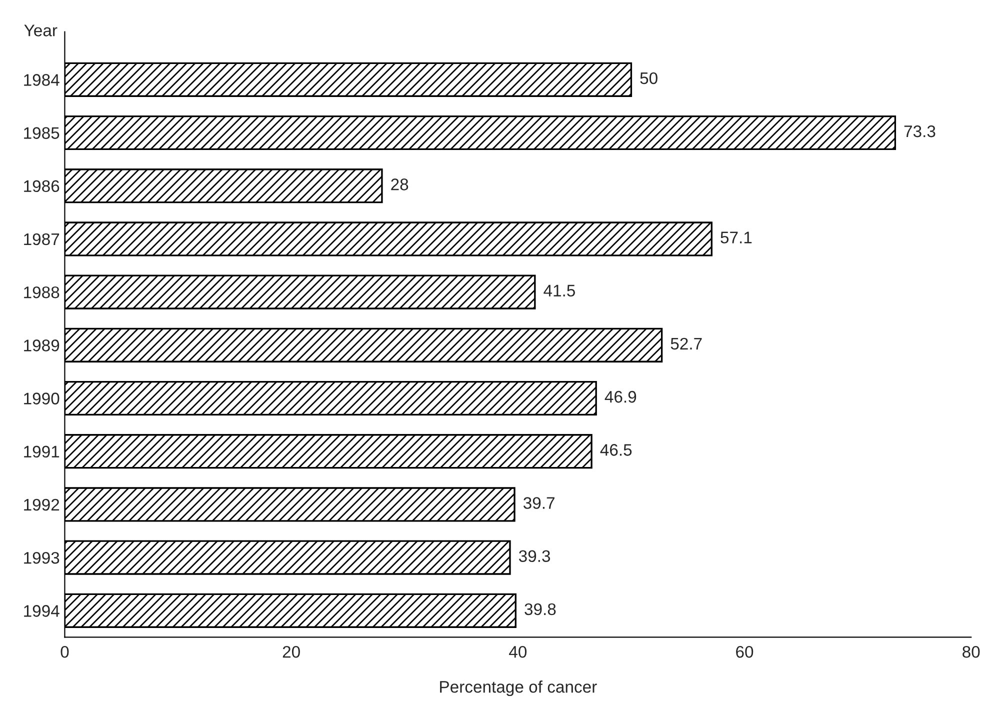 The height and width of the screenshot is (708, 996). What do you see at coordinates (42, 611) in the screenshot?
I see `y-tick-label: 1994` at bounding box center [42, 611].